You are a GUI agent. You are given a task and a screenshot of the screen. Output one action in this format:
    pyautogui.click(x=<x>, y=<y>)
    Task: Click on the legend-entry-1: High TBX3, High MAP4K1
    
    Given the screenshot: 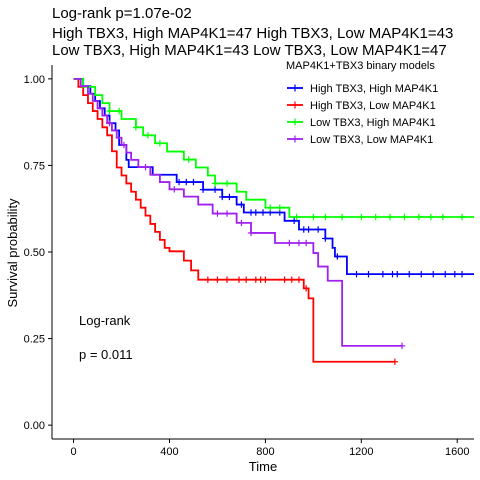 What is the action you would take?
    pyautogui.click(x=362, y=89)
    